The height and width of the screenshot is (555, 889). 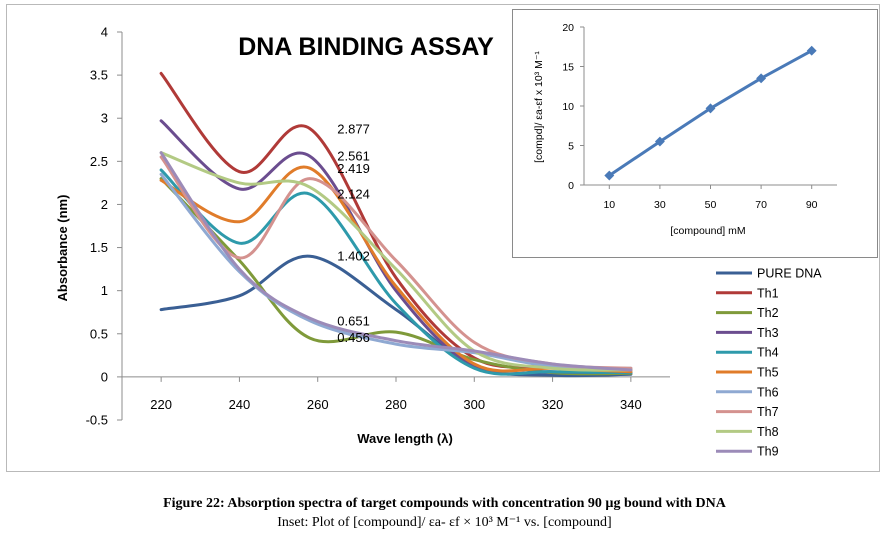 What do you see at coordinates (240, 404) in the screenshot?
I see `x-tick-label: 240` at bounding box center [240, 404].